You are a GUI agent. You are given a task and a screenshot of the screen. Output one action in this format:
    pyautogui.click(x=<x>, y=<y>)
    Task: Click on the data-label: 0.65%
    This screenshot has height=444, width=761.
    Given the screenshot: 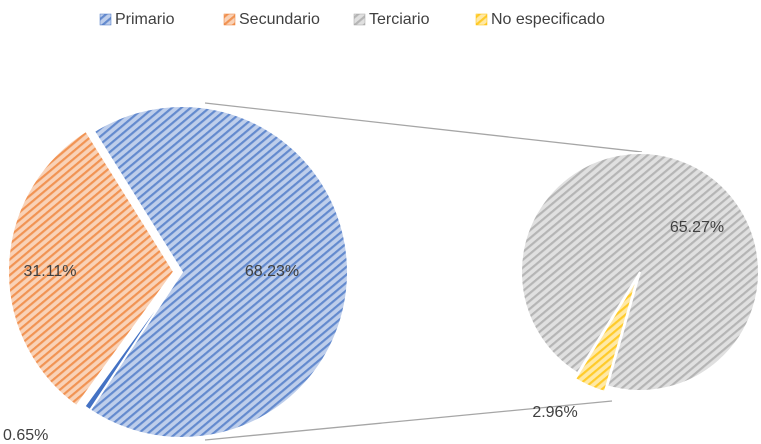 What is the action you would take?
    pyautogui.click(x=25, y=435)
    